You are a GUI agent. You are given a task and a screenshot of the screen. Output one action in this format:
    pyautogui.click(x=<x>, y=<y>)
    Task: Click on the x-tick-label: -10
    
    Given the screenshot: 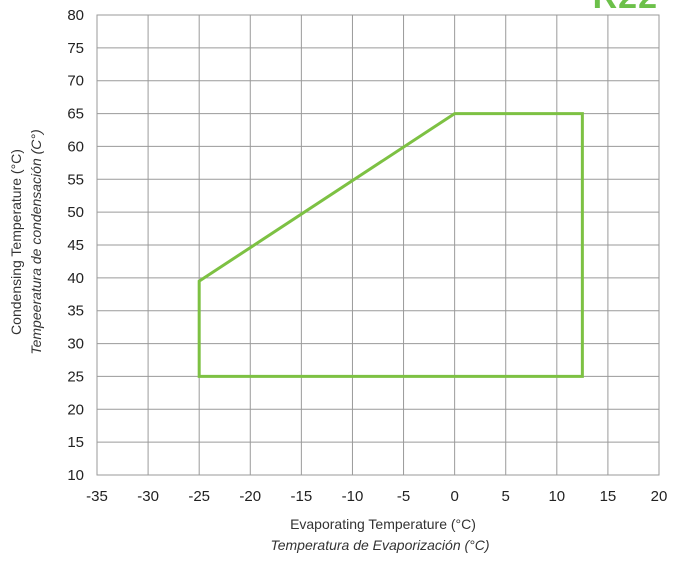 What is the action you would take?
    pyautogui.click(x=353, y=496)
    